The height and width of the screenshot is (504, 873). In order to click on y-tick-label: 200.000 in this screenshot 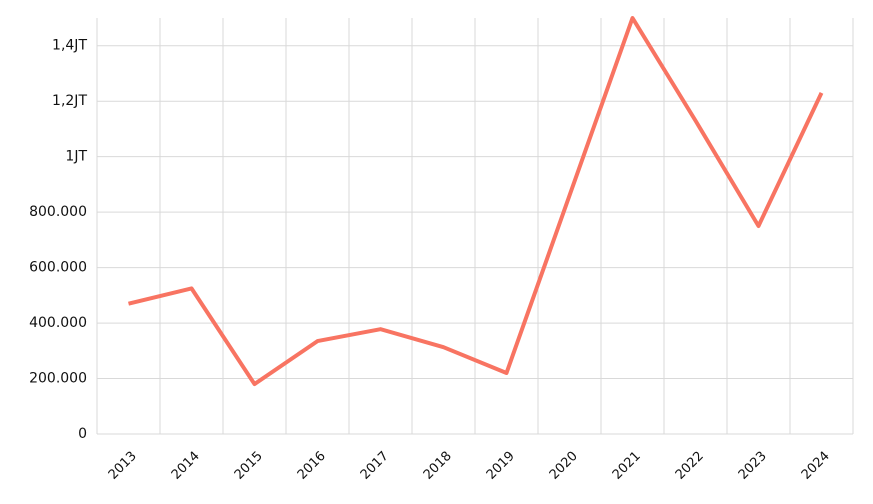, I will do `click(58, 379)`.